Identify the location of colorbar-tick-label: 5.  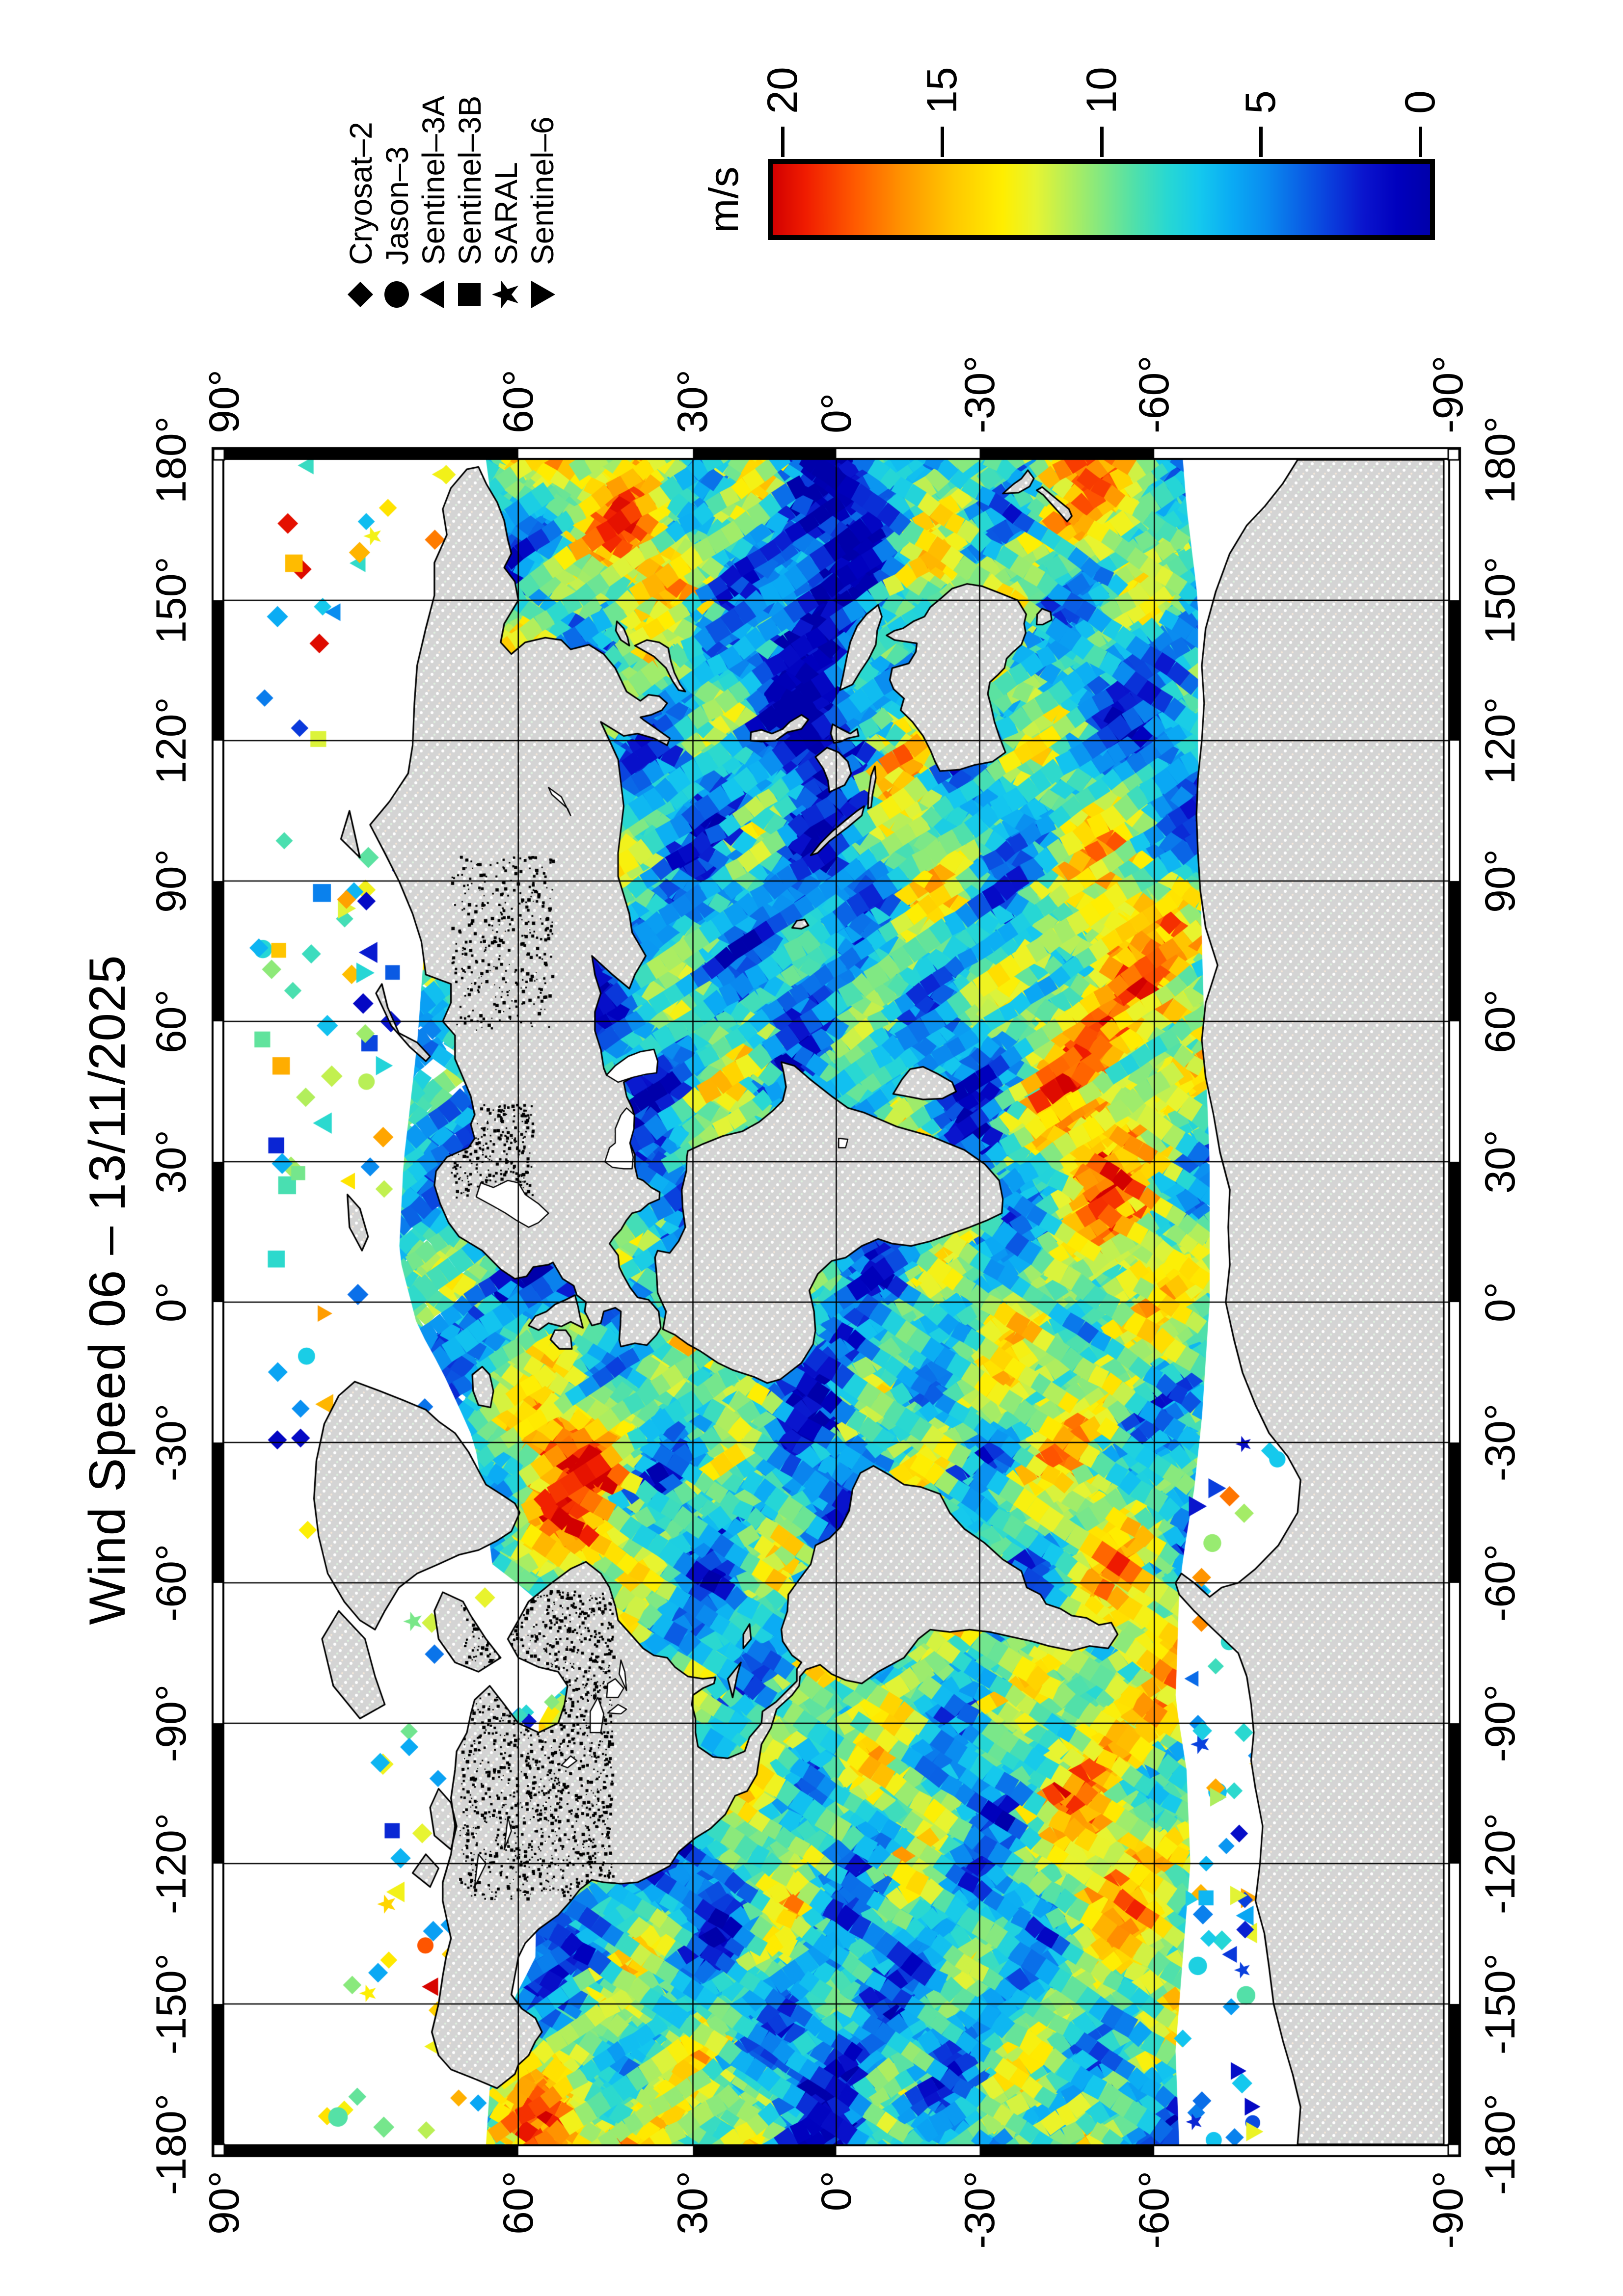
(1261, 102).